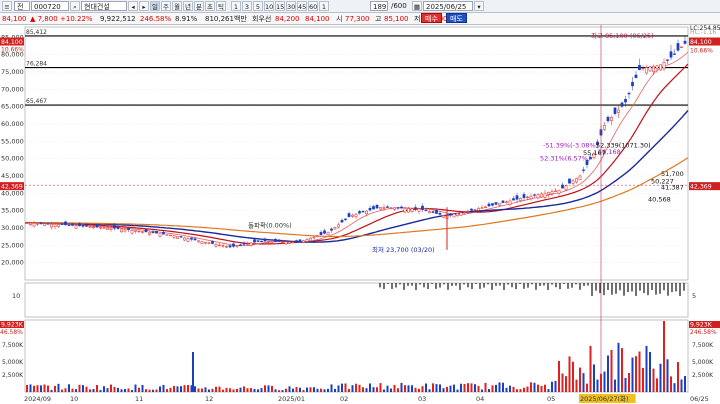 This screenshot has height=404, width=720. What do you see at coordinates (144, 6) in the screenshot?
I see `chevron-right-icon: ▸` at bounding box center [144, 6].